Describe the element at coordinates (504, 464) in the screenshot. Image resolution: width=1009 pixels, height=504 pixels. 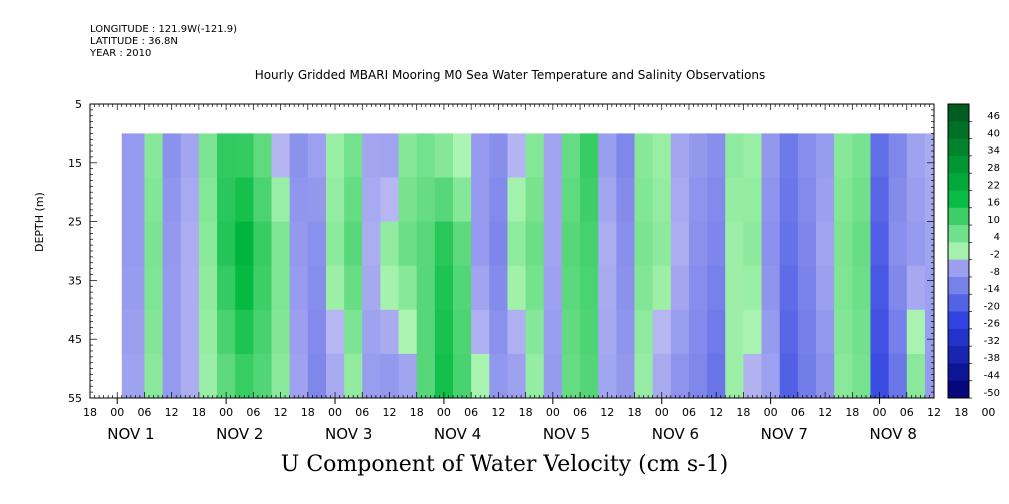
I see `variable-title: U Component of Water Velocity (cm s-1)` at that location.